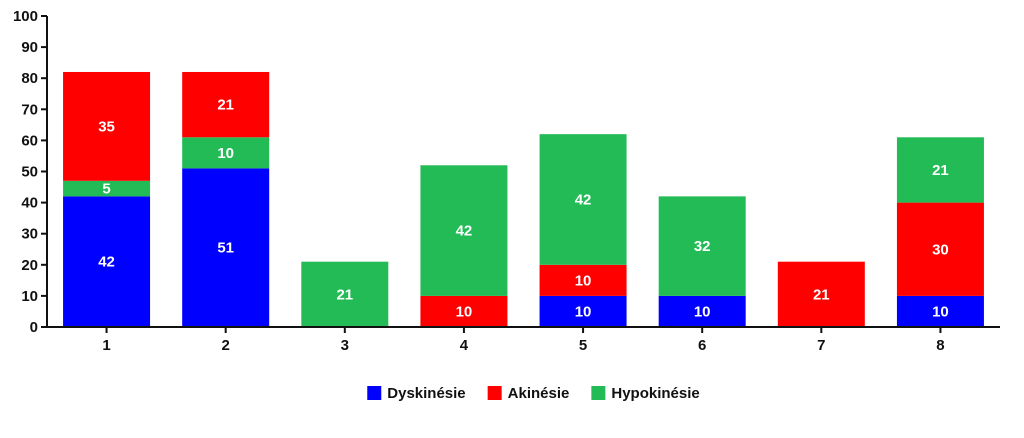 The height and width of the screenshot is (438, 1024). What do you see at coordinates (464, 345) in the screenshot?
I see `x-tick-label: 4` at bounding box center [464, 345].